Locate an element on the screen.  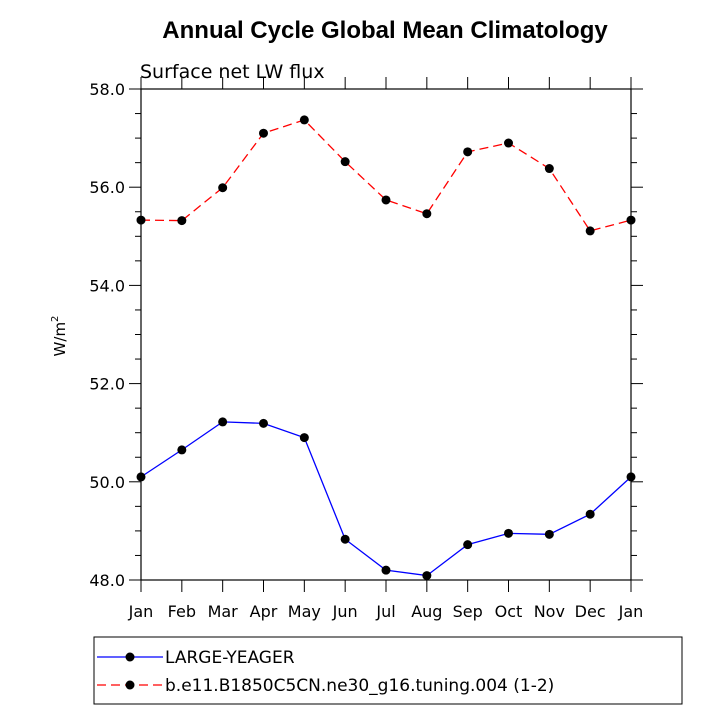
x-tick-label: Feb is located at coordinates (182, 611).